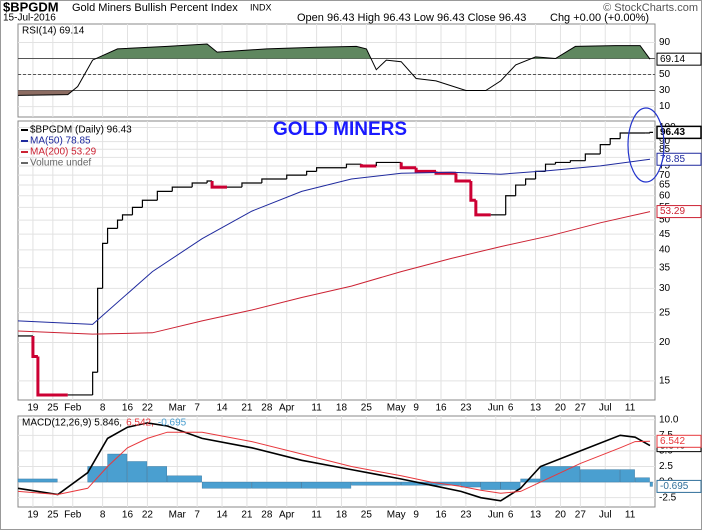 This screenshot has width=702, height=530. I want to click on x-tick-label: Jun, so click(496, 408).